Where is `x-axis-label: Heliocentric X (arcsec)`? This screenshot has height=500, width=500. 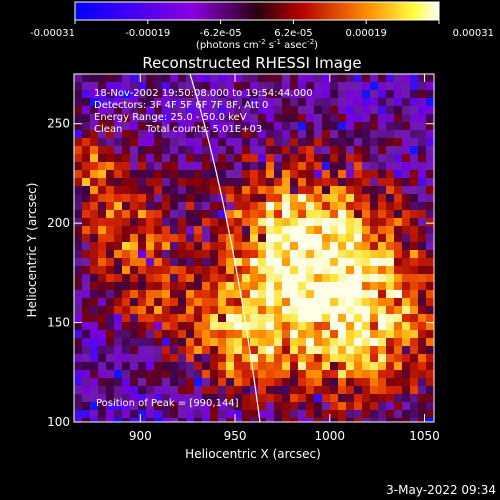 x-axis-label: Heliocentric X (arcsec) is located at coordinates (253, 454).